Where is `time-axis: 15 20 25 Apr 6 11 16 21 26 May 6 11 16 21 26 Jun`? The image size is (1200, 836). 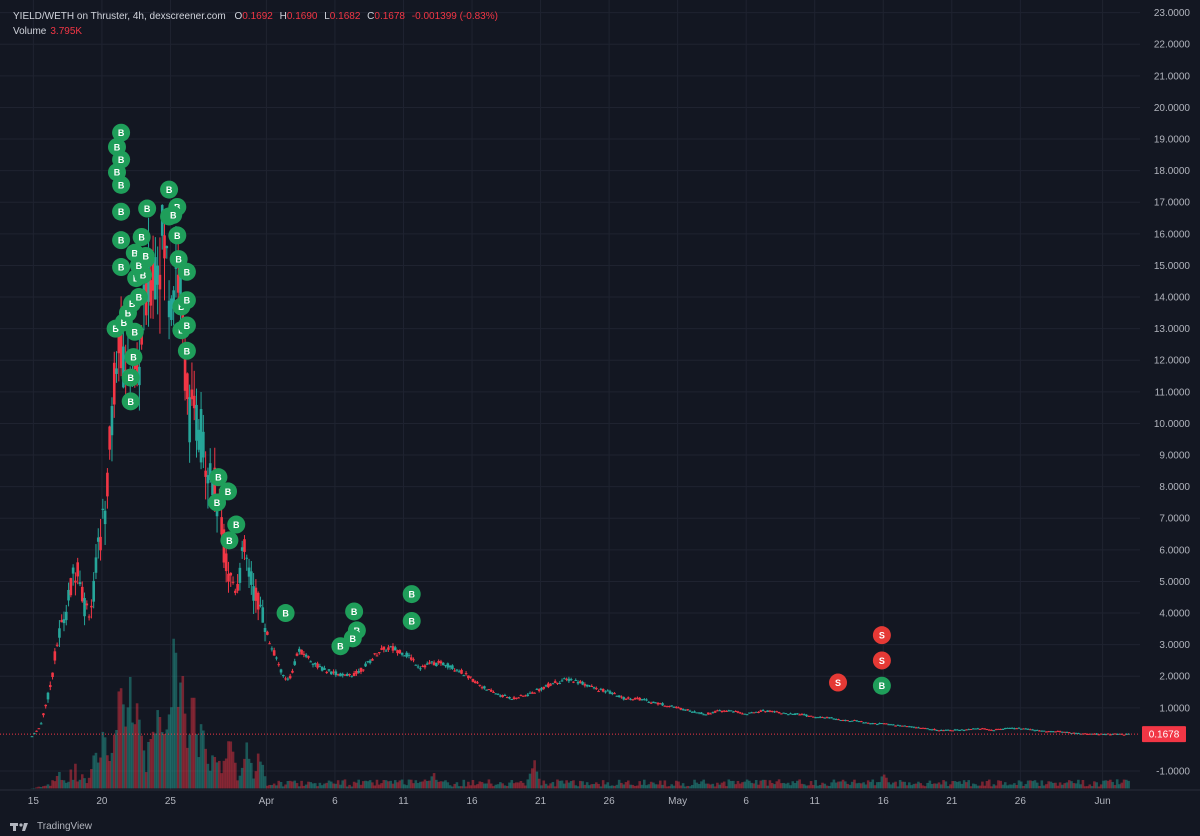 time-axis: 15 20 25 Apr 6 11 16 21 26 May 6 11 16 21 26 Jun is located at coordinates (600, 812).